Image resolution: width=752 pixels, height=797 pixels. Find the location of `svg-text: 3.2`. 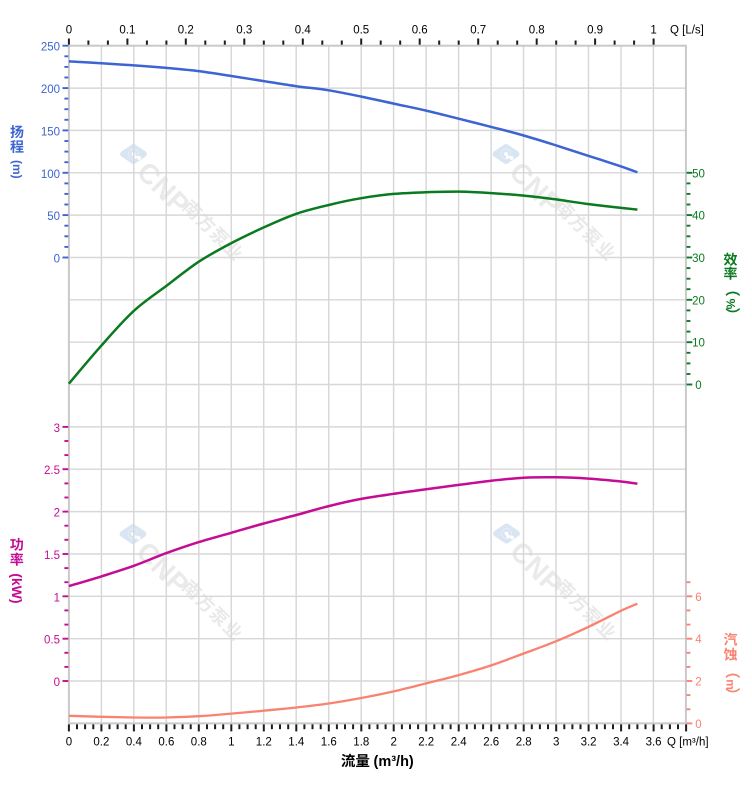

svg-text: 3.2 is located at coordinates (589, 743).